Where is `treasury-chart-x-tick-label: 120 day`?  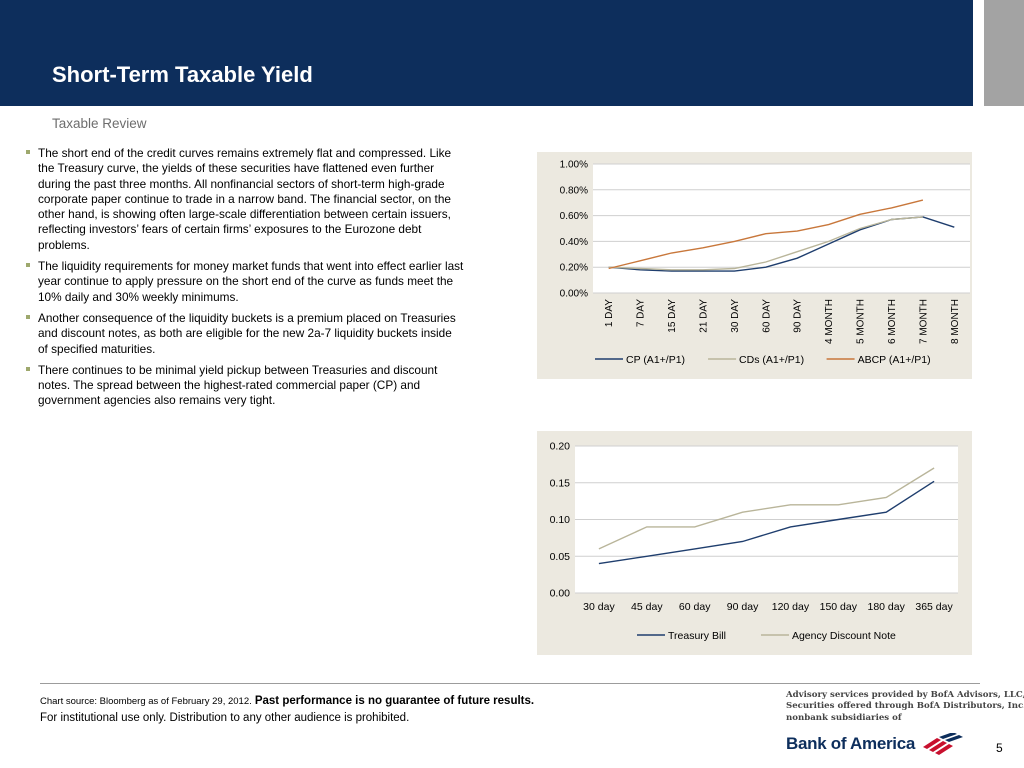
treasury-chart-x-tick-label: 120 day is located at coordinates (791, 607).